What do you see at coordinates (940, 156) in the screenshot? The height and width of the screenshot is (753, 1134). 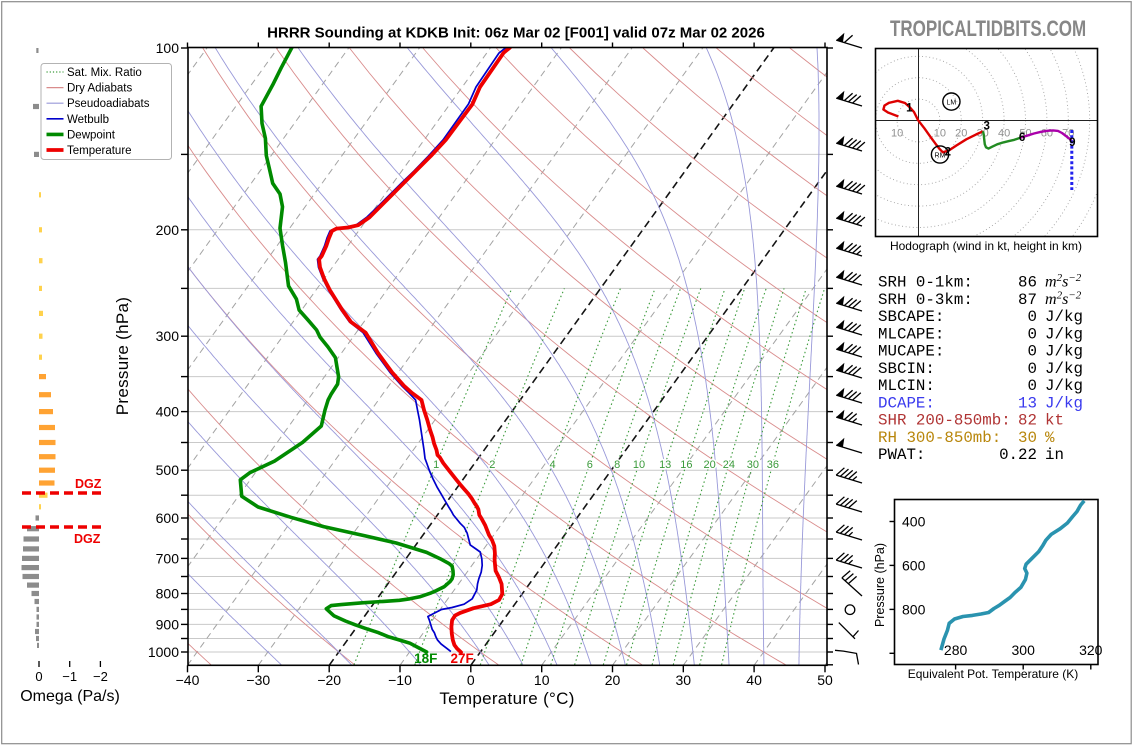 I see `svg-text: RM` at bounding box center [940, 156].